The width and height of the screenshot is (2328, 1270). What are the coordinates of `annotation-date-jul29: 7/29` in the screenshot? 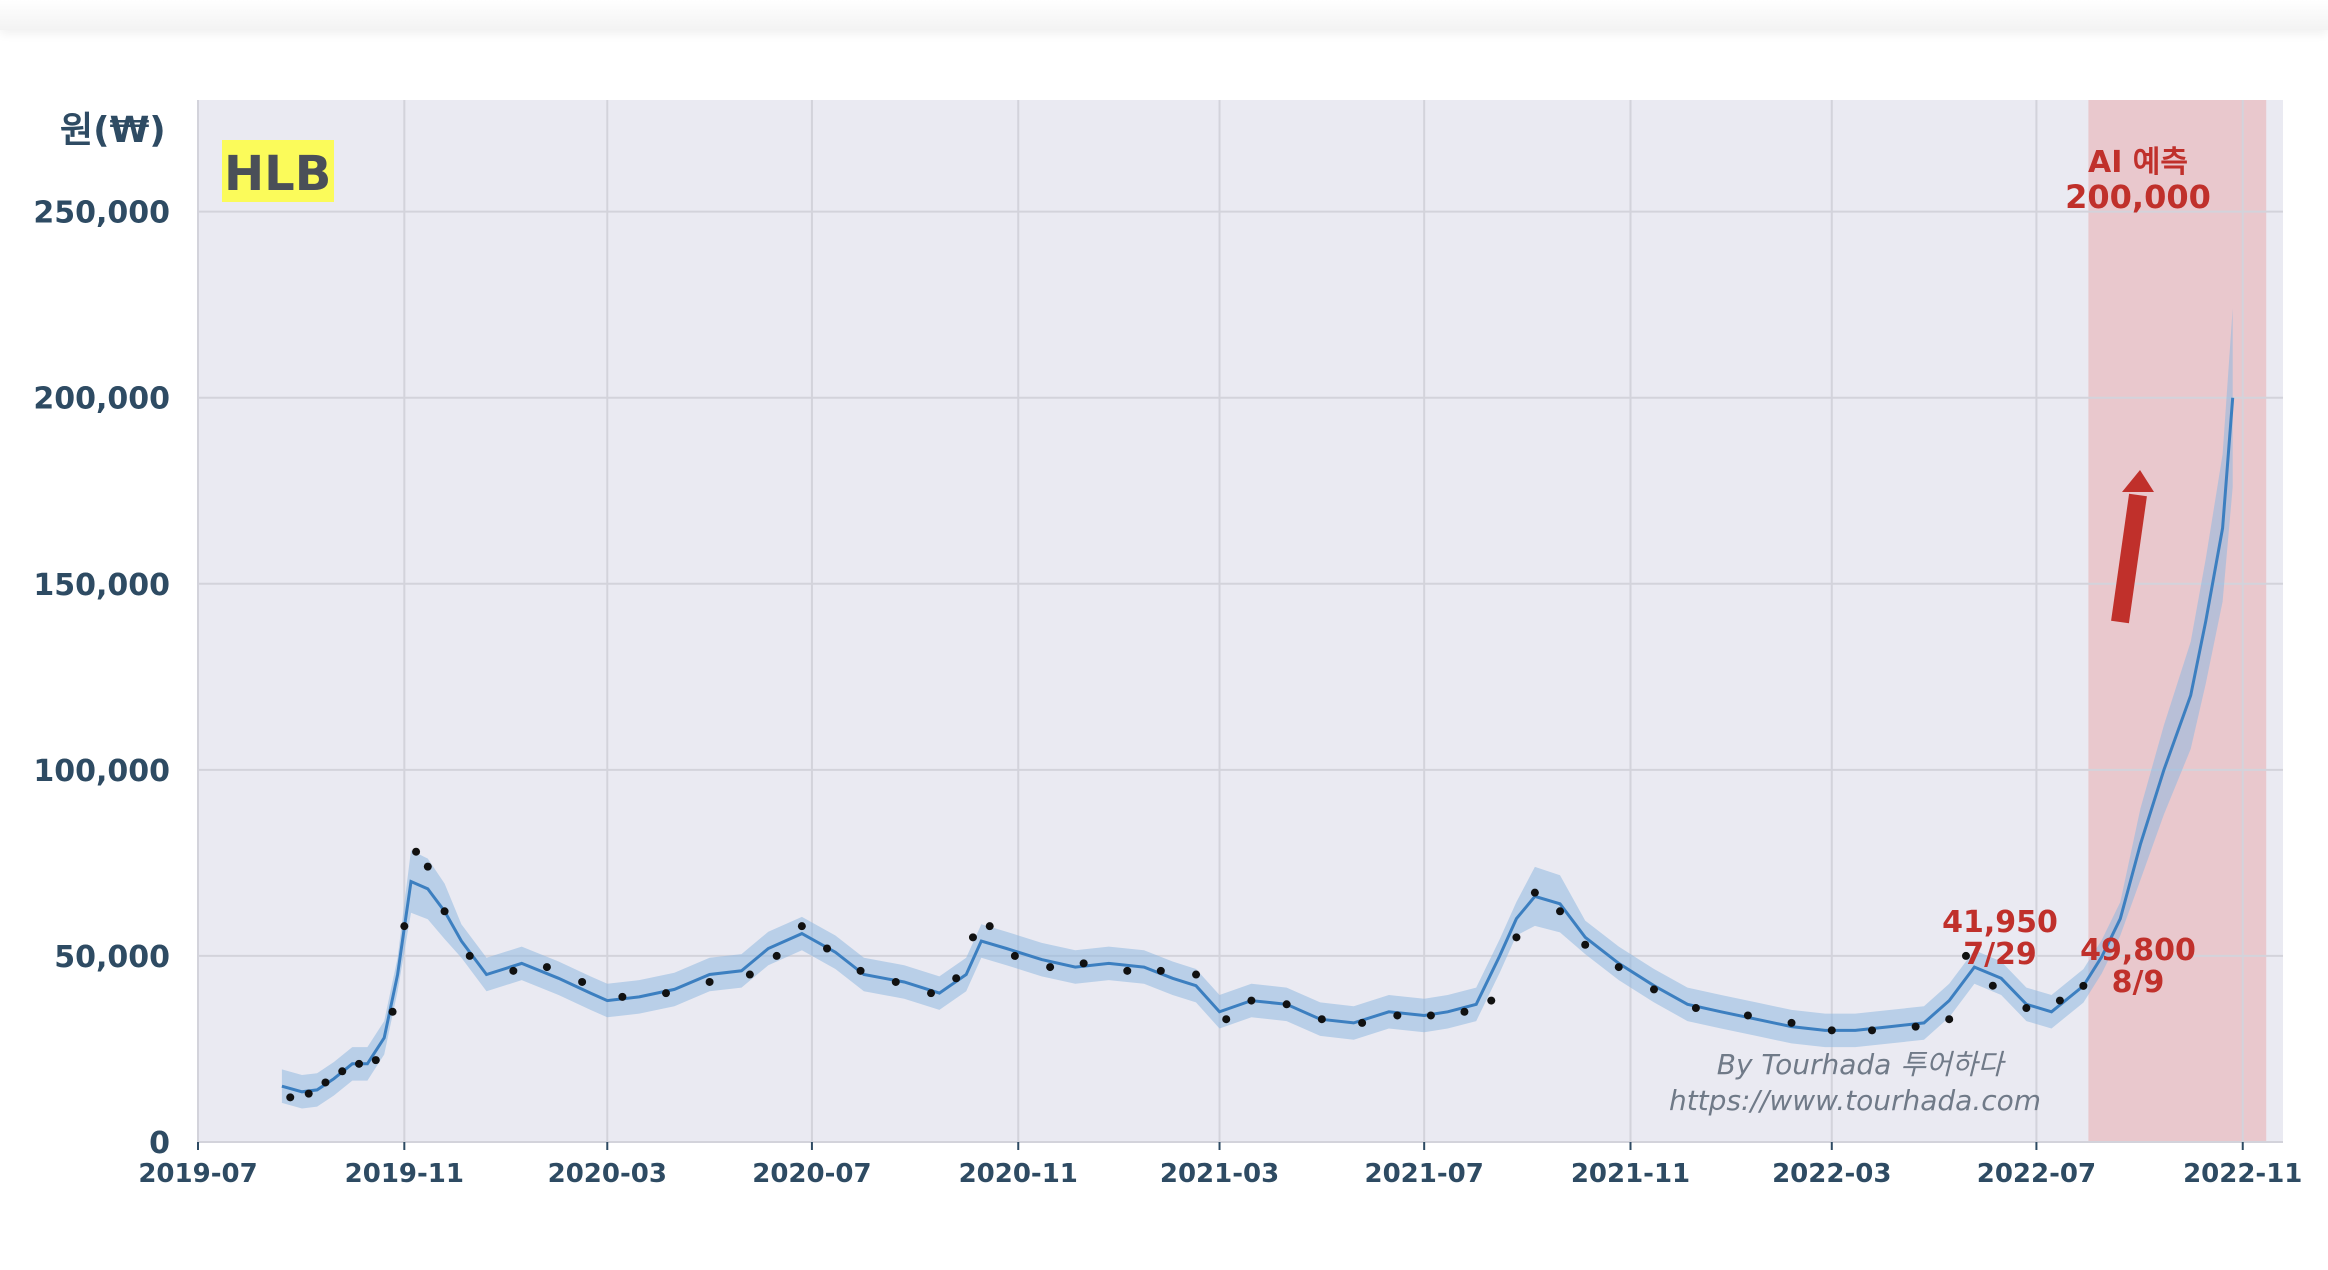 It's located at (2000, 954).